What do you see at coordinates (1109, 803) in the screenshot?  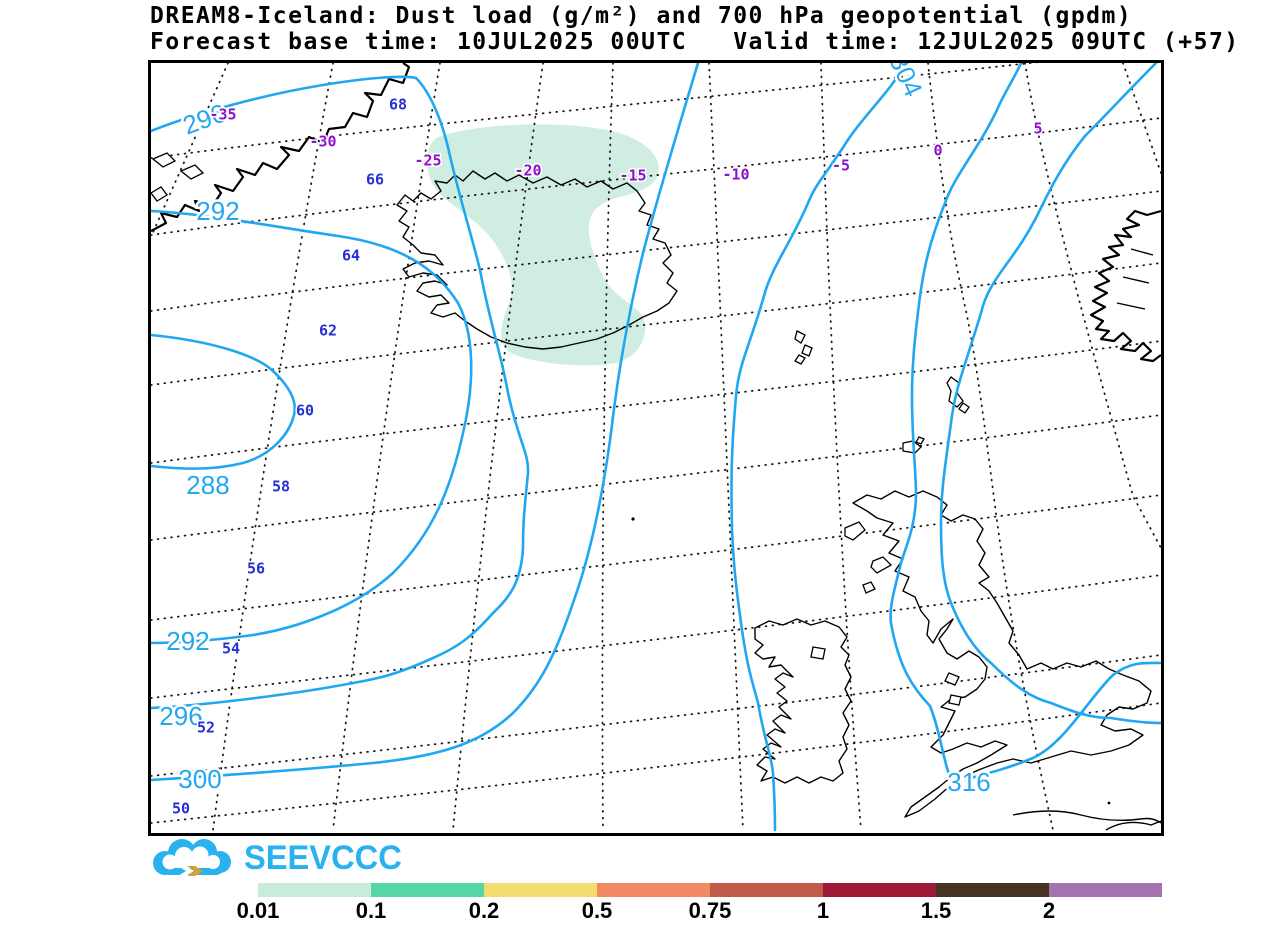 I see `channel-islet` at bounding box center [1109, 803].